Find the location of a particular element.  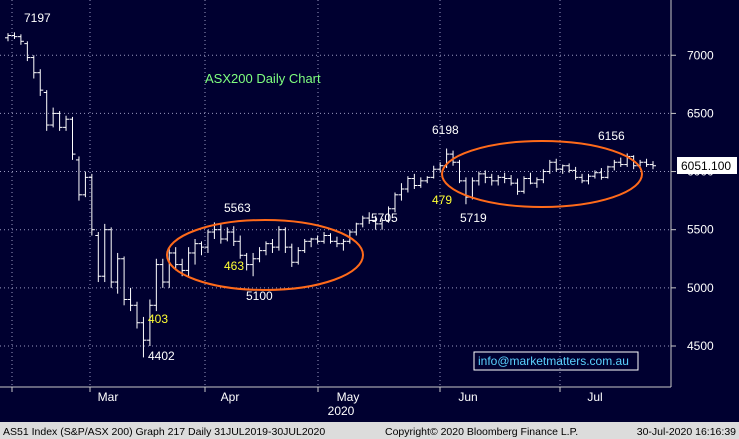

annotation-label: 463 is located at coordinates (234, 266).